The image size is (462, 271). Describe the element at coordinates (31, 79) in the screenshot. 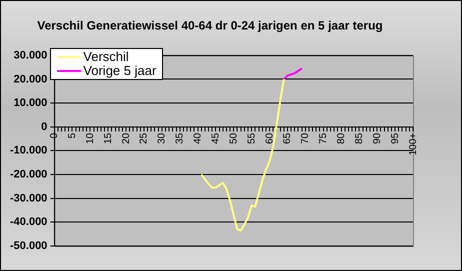

I see `y-tick-label: 20.000` at that location.